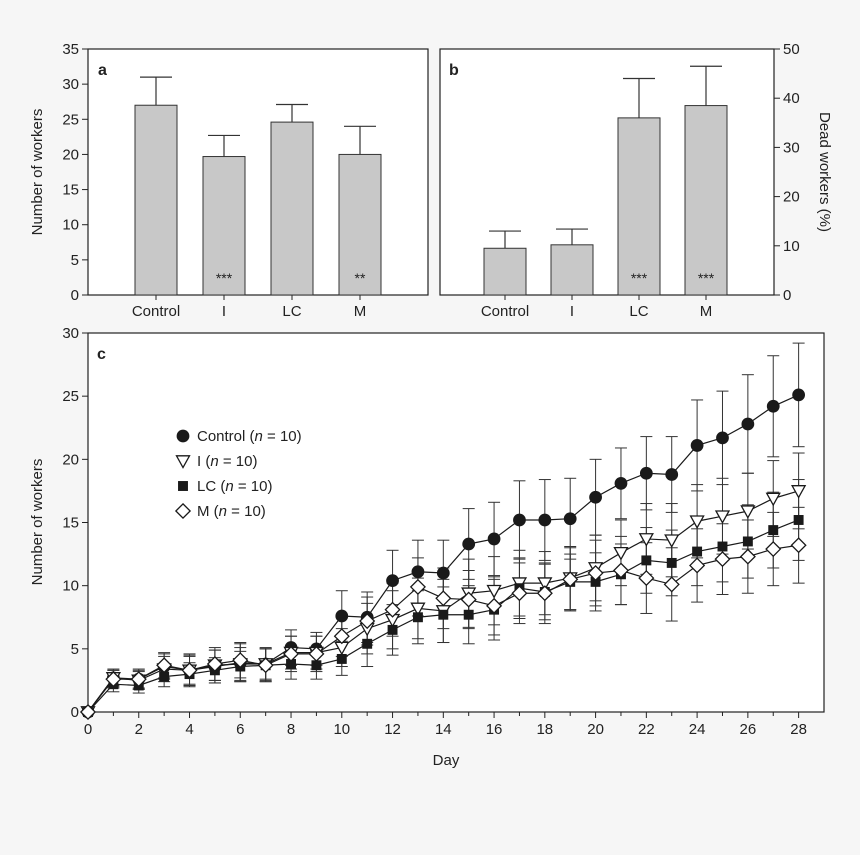  Describe the element at coordinates (70, 459) in the screenshot. I see `y-tick-label: 20` at that location.